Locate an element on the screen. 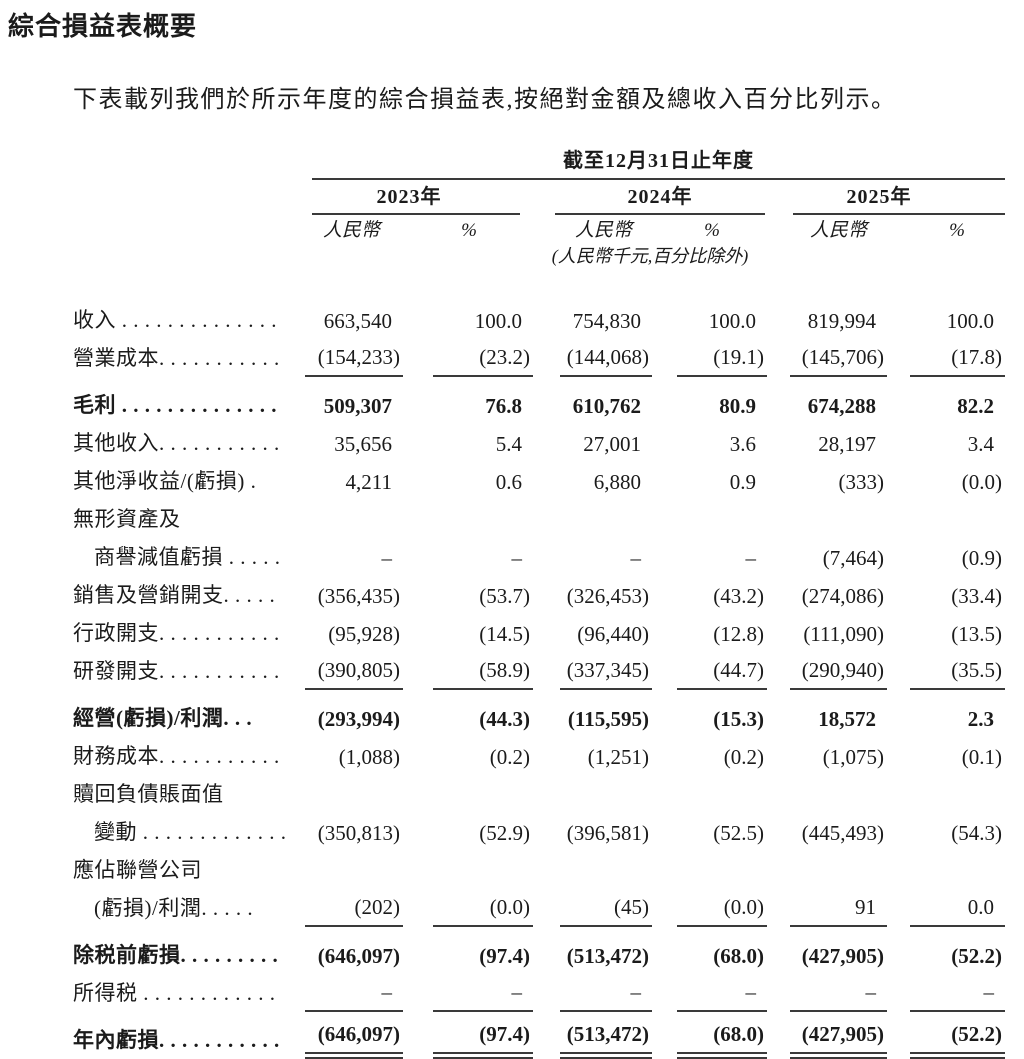 Image resolution: width=1024 pixels, height=1059 pixels. cell-finance-costs-c6: (0.1) is located at coordinates (946, 756).